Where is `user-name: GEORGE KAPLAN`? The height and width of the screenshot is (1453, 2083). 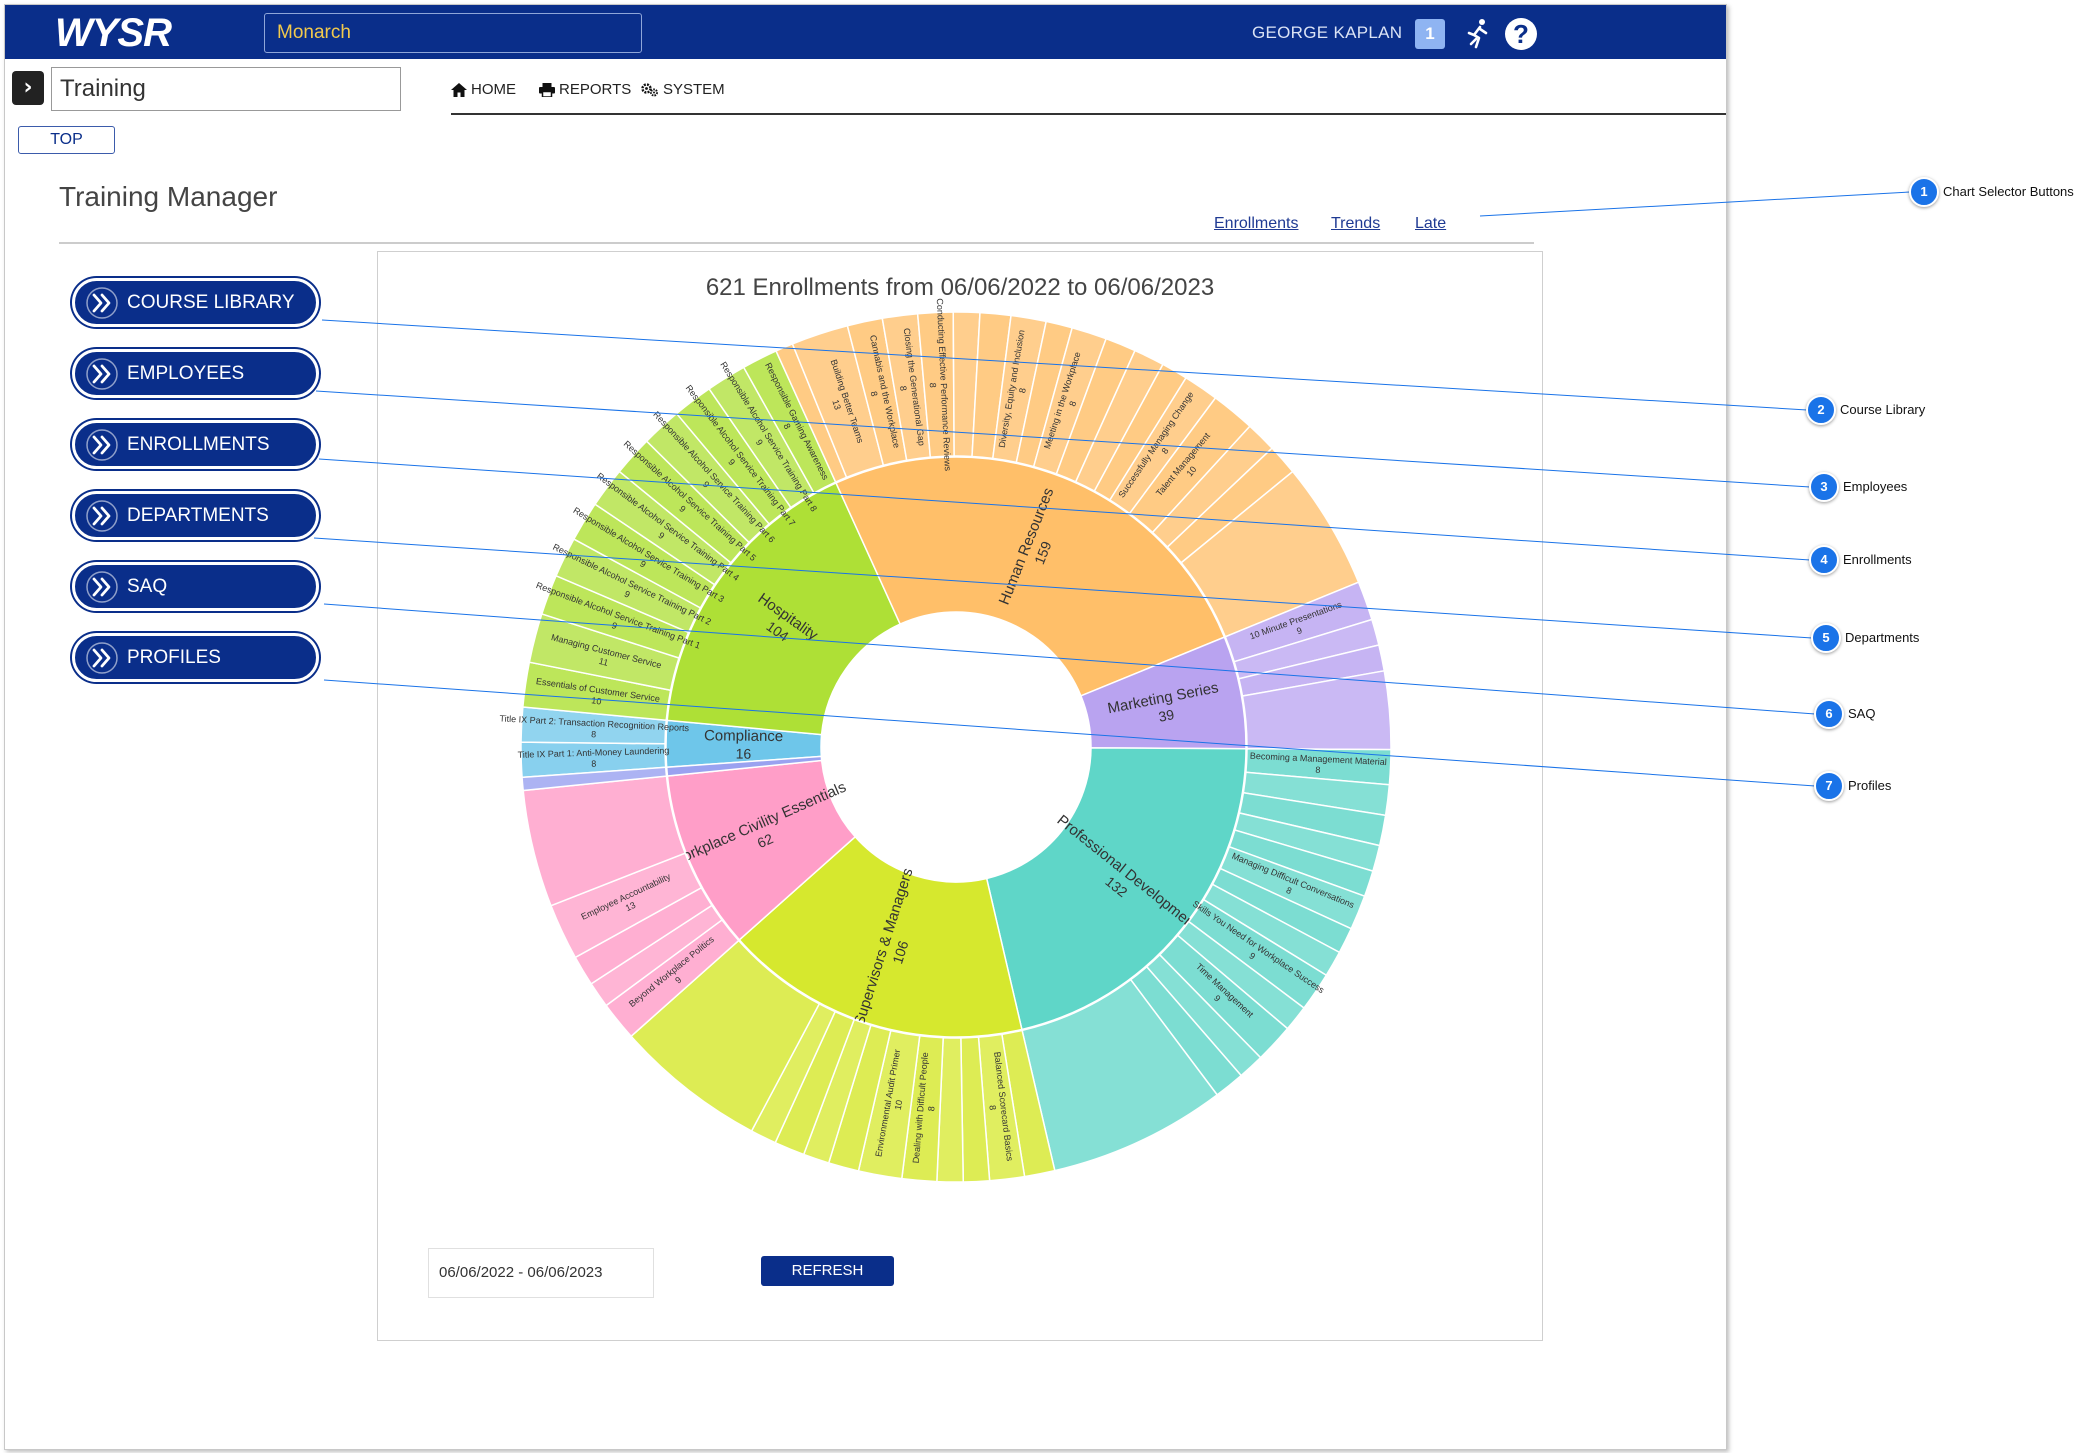
user-name: GEORGE KAPLAN is located at coordinates (1327, 32).